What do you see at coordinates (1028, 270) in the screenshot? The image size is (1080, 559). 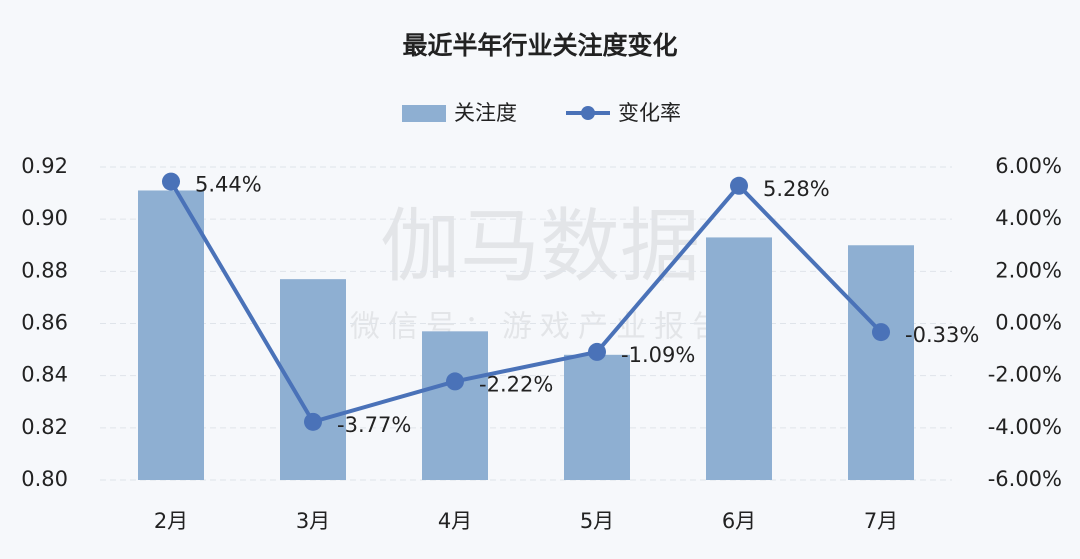 I see `y2-tick-label: 2.00%` at bounding box center [1028, 270].